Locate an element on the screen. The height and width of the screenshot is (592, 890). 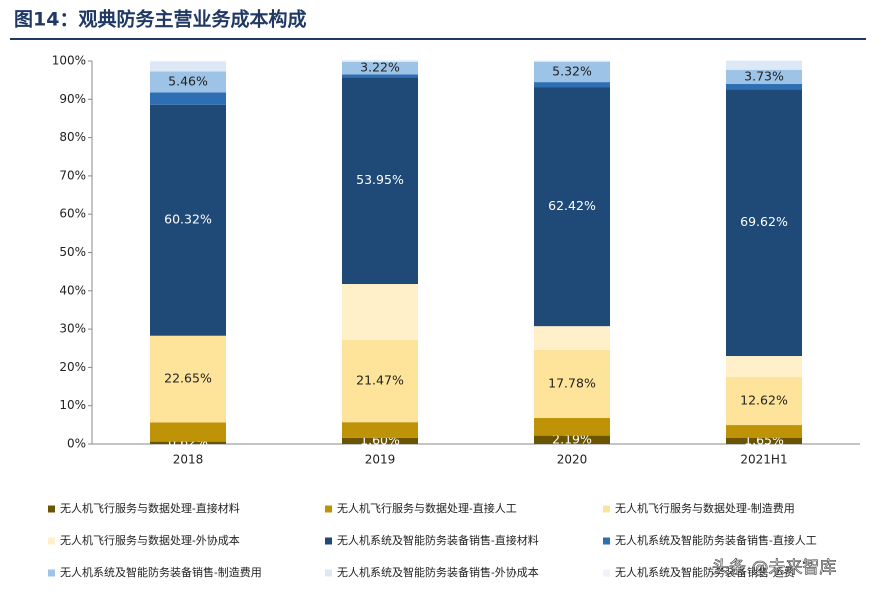
legend-label: 无人机系统及智能防务装备销售-直接人工 is located at coordinates (716, 540).